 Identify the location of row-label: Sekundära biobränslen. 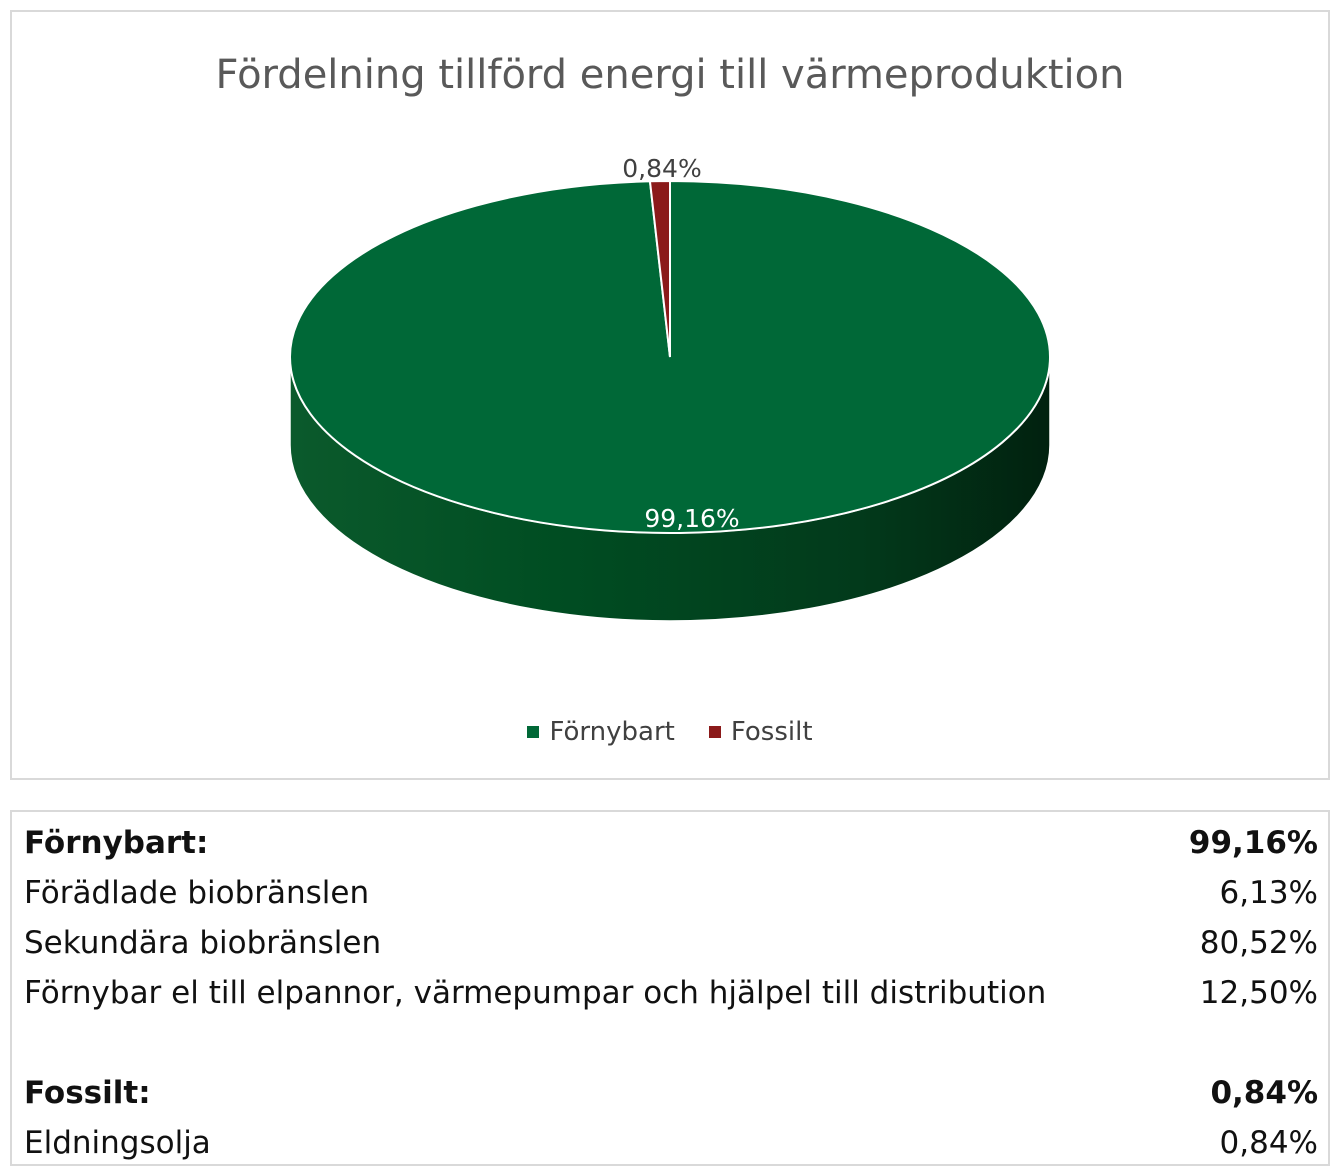
(203, 943).